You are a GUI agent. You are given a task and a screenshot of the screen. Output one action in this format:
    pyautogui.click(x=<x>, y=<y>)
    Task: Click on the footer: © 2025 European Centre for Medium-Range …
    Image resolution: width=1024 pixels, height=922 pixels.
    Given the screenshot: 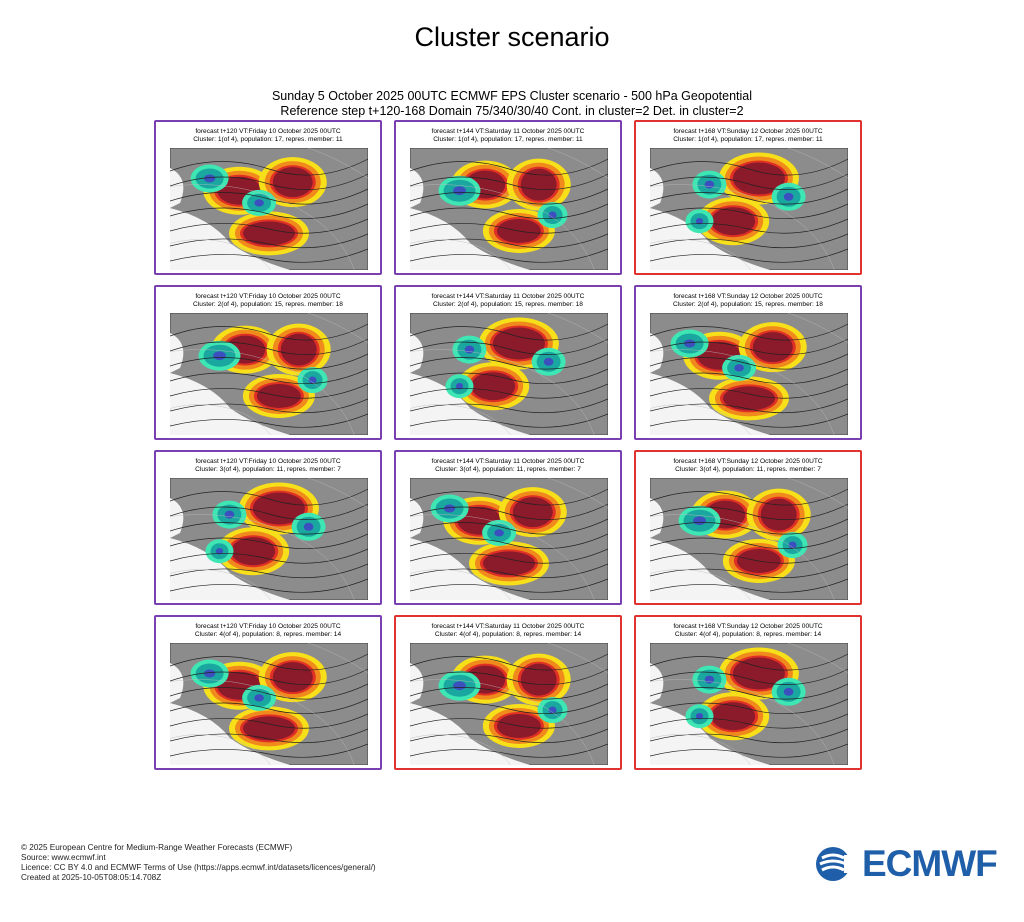 What is the action you would take?
    pyautogui.click(x=198, y=863)
    